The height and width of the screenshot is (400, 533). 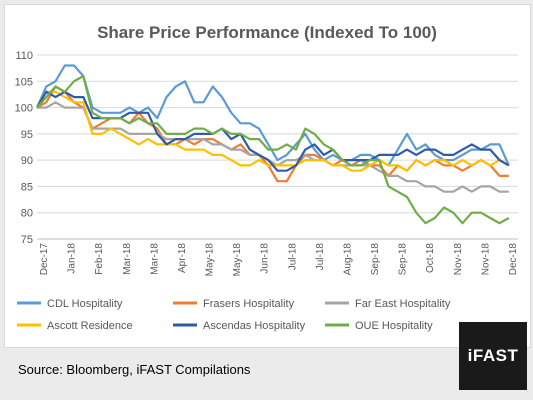 I want to click on legend-label: Frasers Hospitality, so click(x=249, y=304).